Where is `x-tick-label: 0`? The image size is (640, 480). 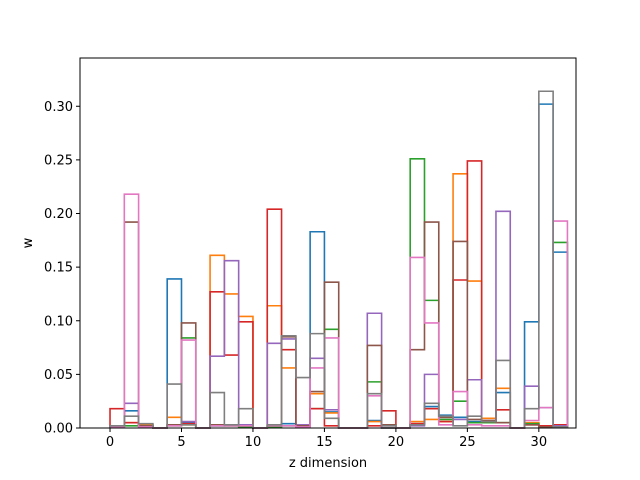 x-tick-label: 0 is located at coordinates (110, 442).